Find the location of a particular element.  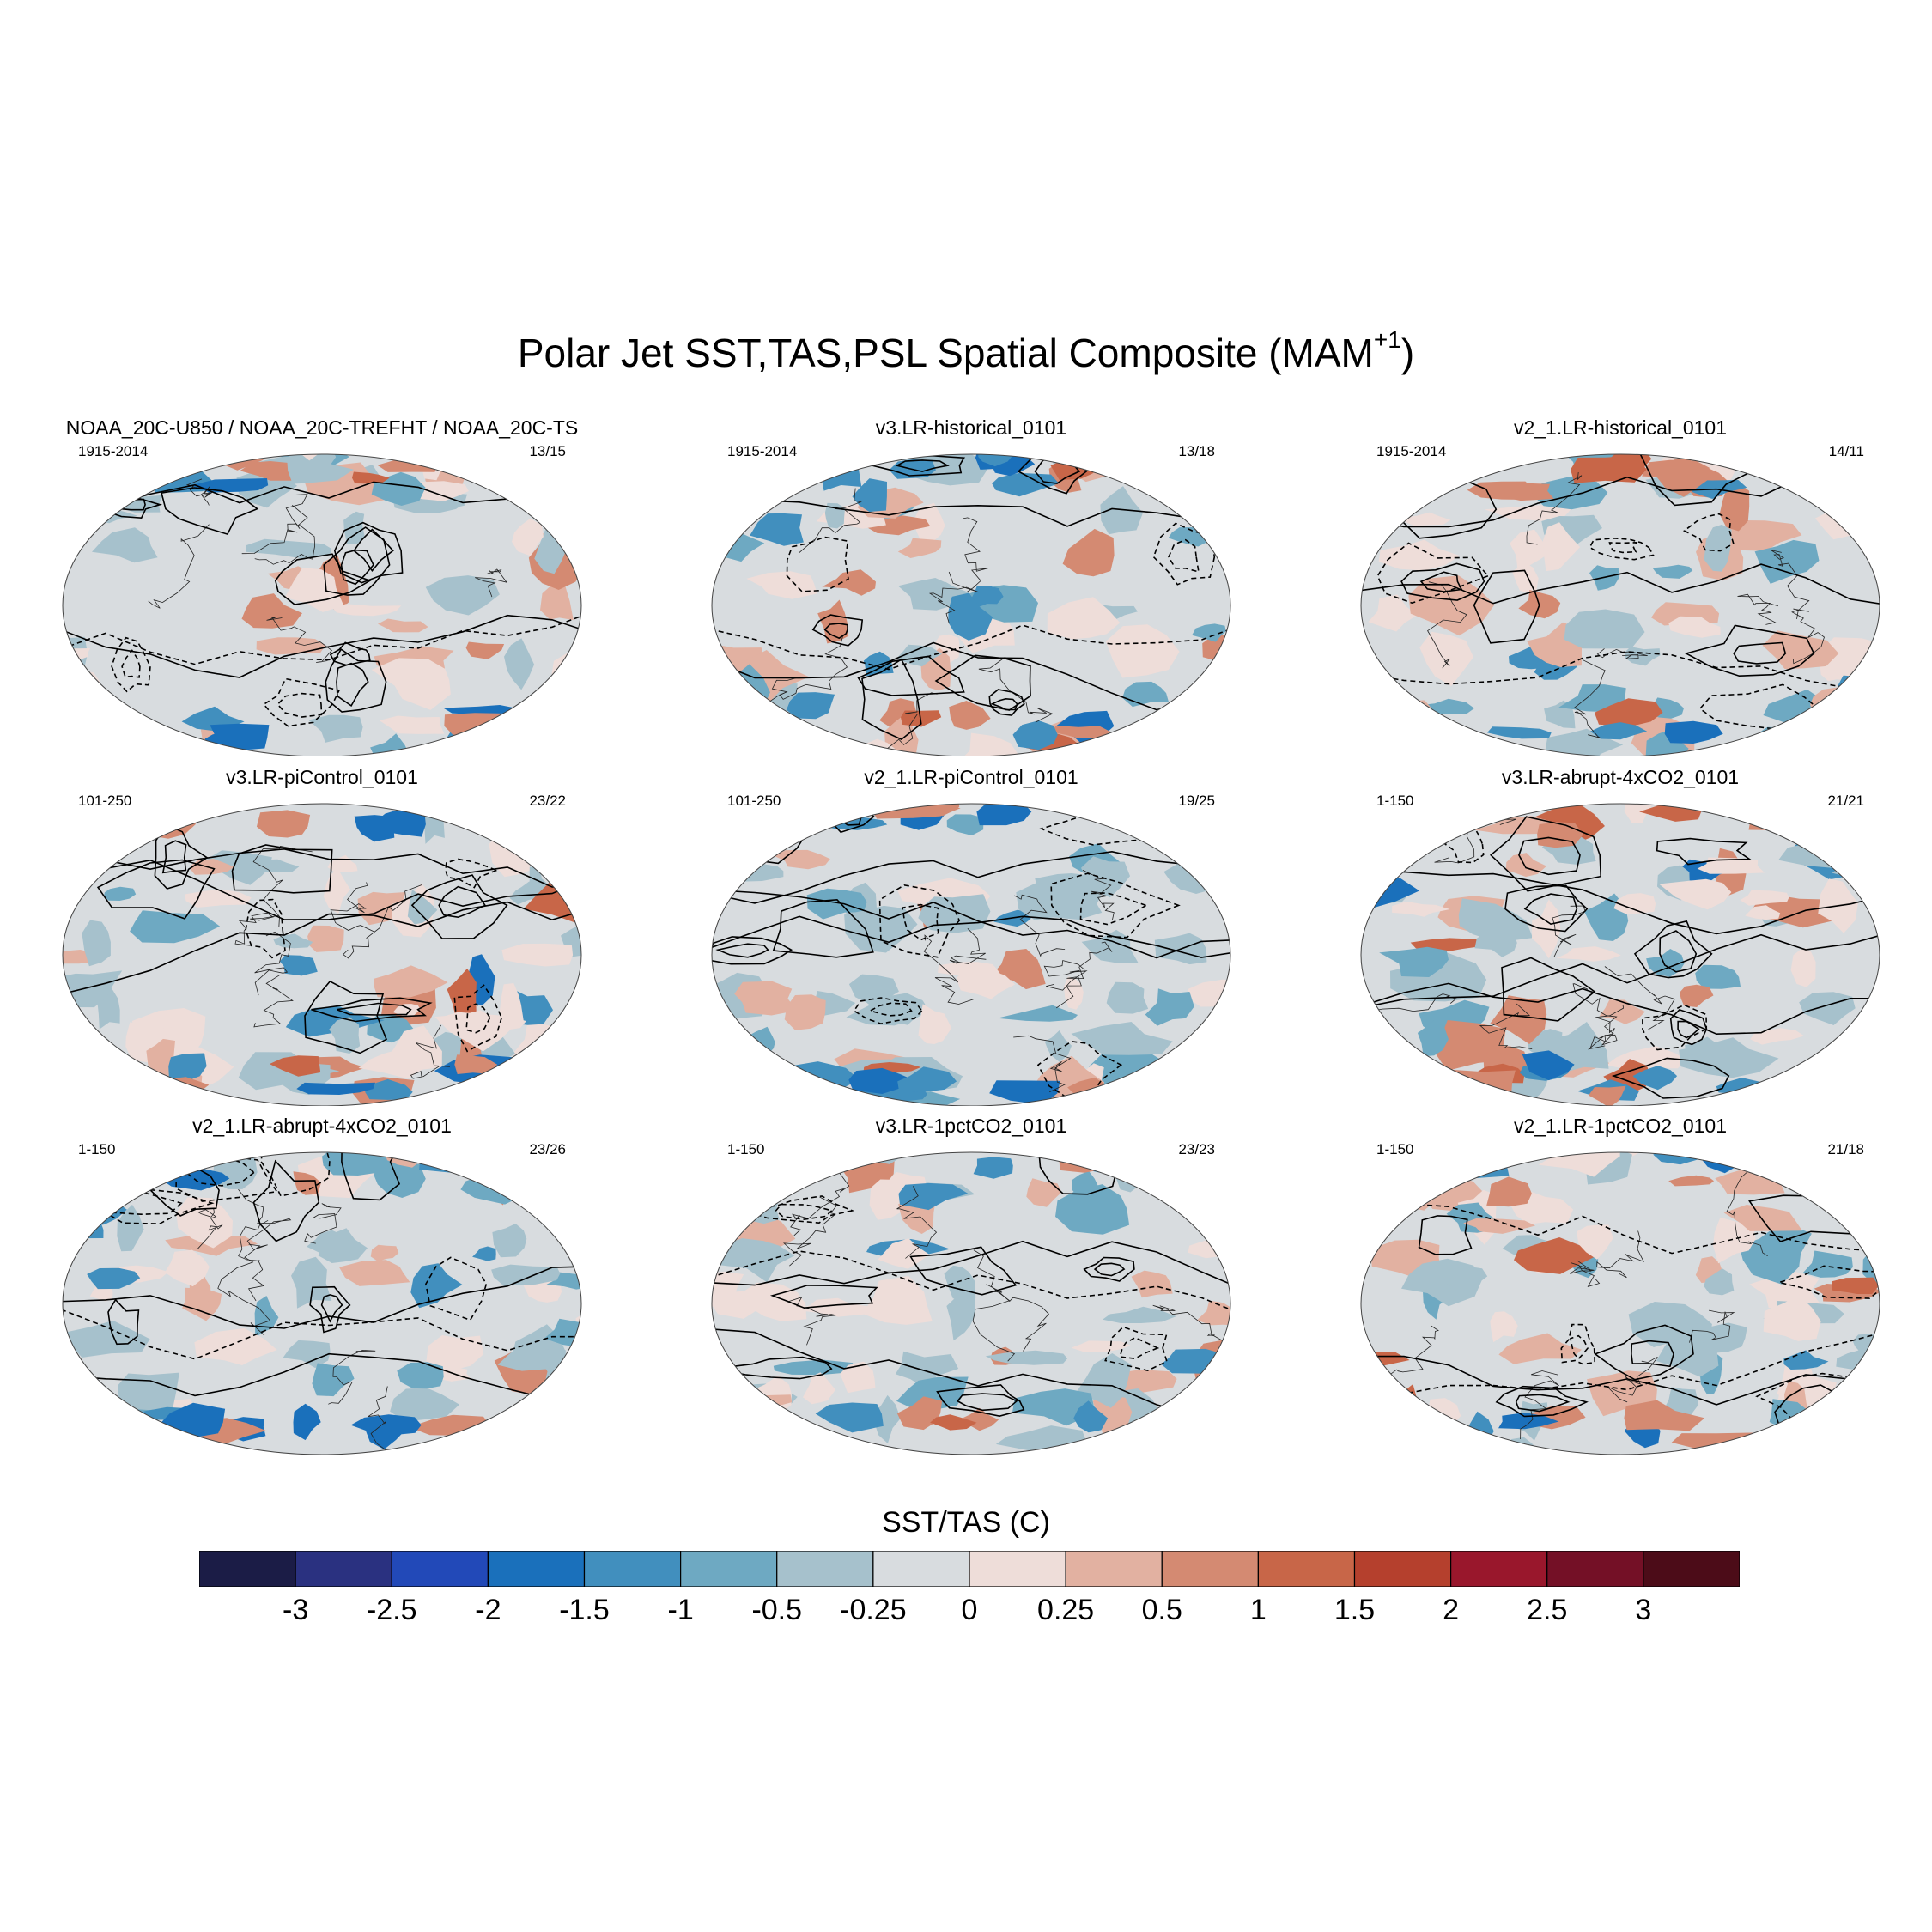

map-panel: v3.LR-historical_0101 1915-2014 13/18 is located at coordinates (971, 590).